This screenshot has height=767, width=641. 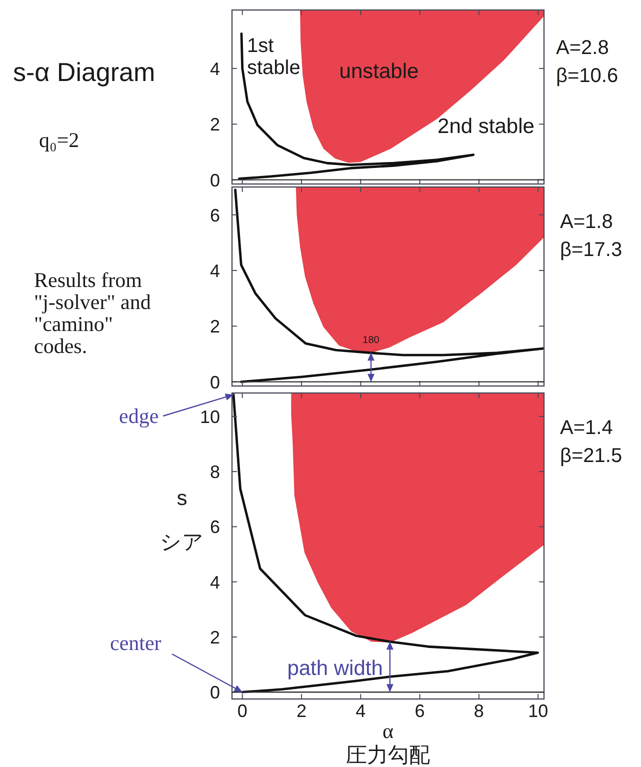 I want to click on x-tick-label: 2, so click(x=301, y=711).